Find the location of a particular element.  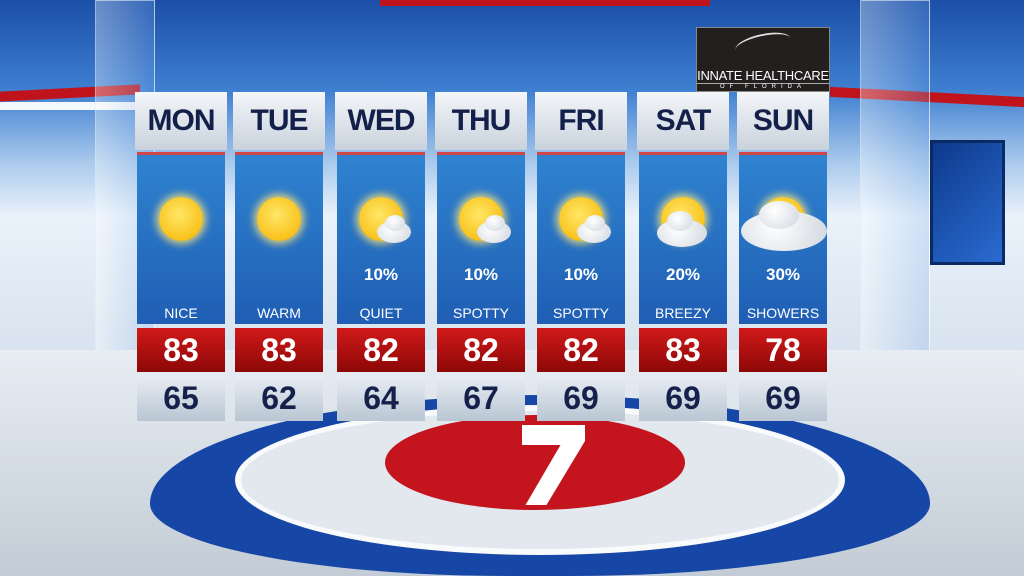

sun-cloud-icon is located at coordinates (683, 223).